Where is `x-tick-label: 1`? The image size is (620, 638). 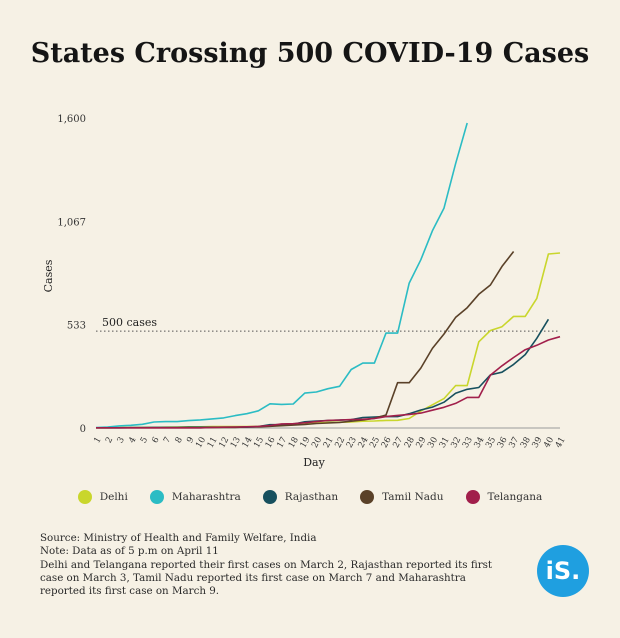 x-tick-label: 1 is located at coordinates (97, 440).